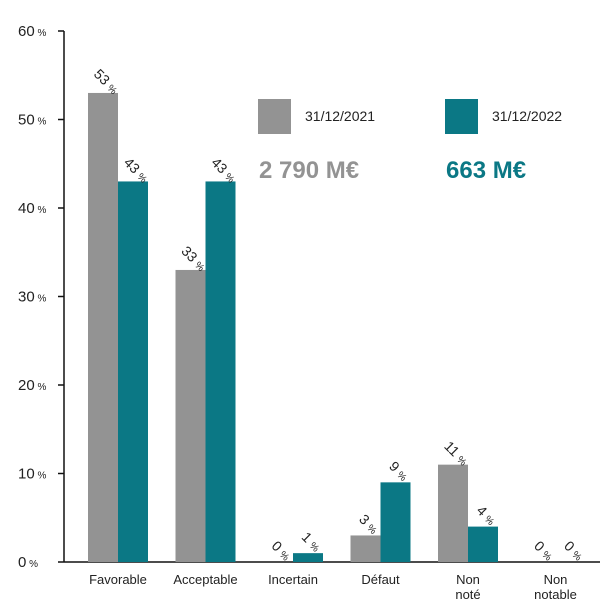 This screenshot has height=605, width=614. Describe the element at coordinates (369, 524) in the screenshot. I see `data-label: 3 %` at that location.